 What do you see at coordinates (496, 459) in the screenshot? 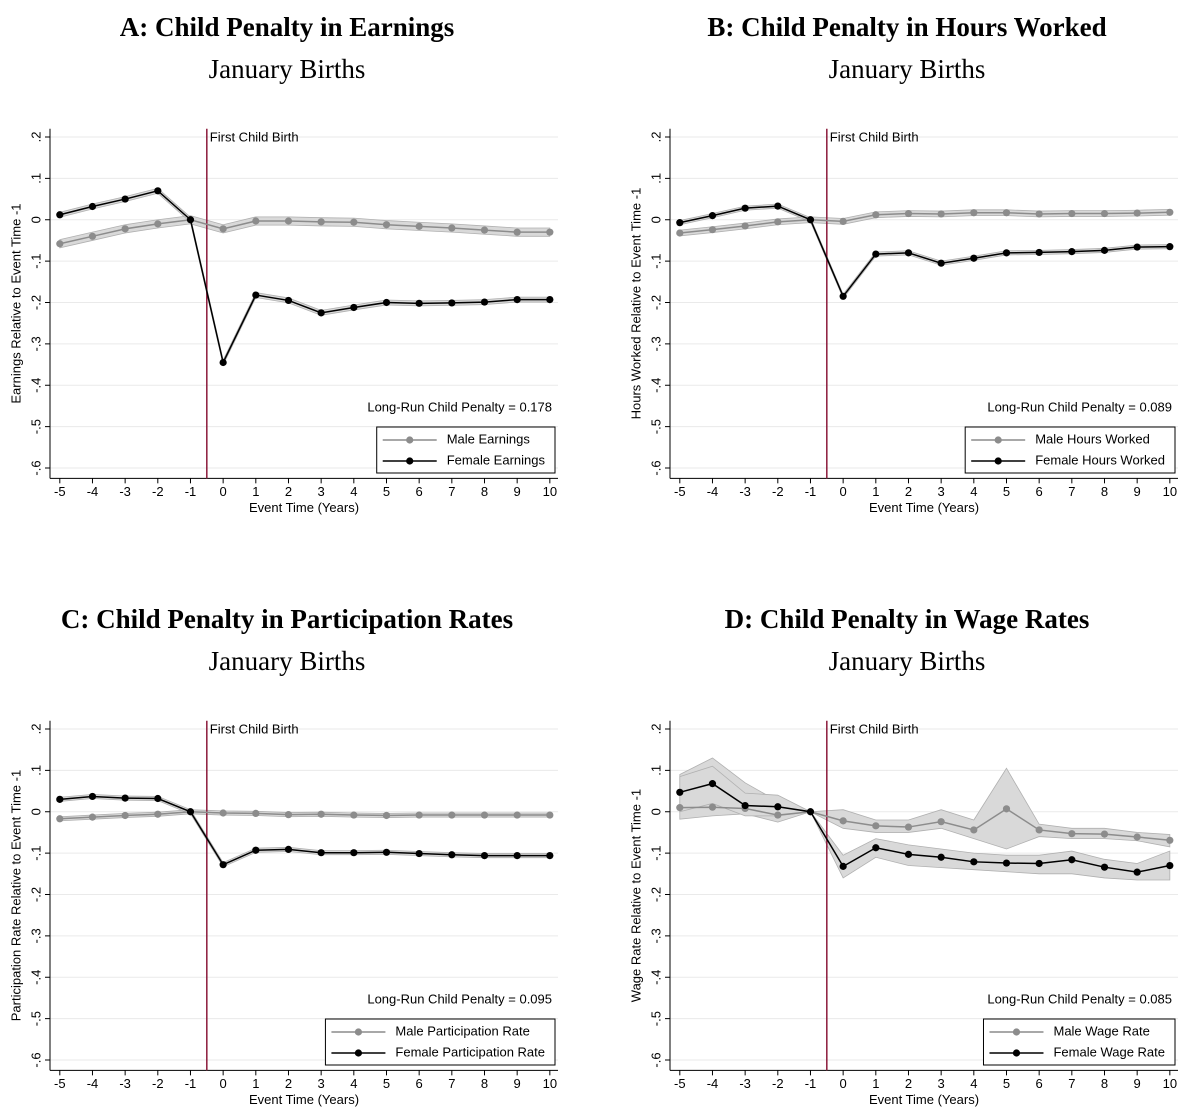
I see `legend-label: Female Earnings` at bounding box center [496, 459].